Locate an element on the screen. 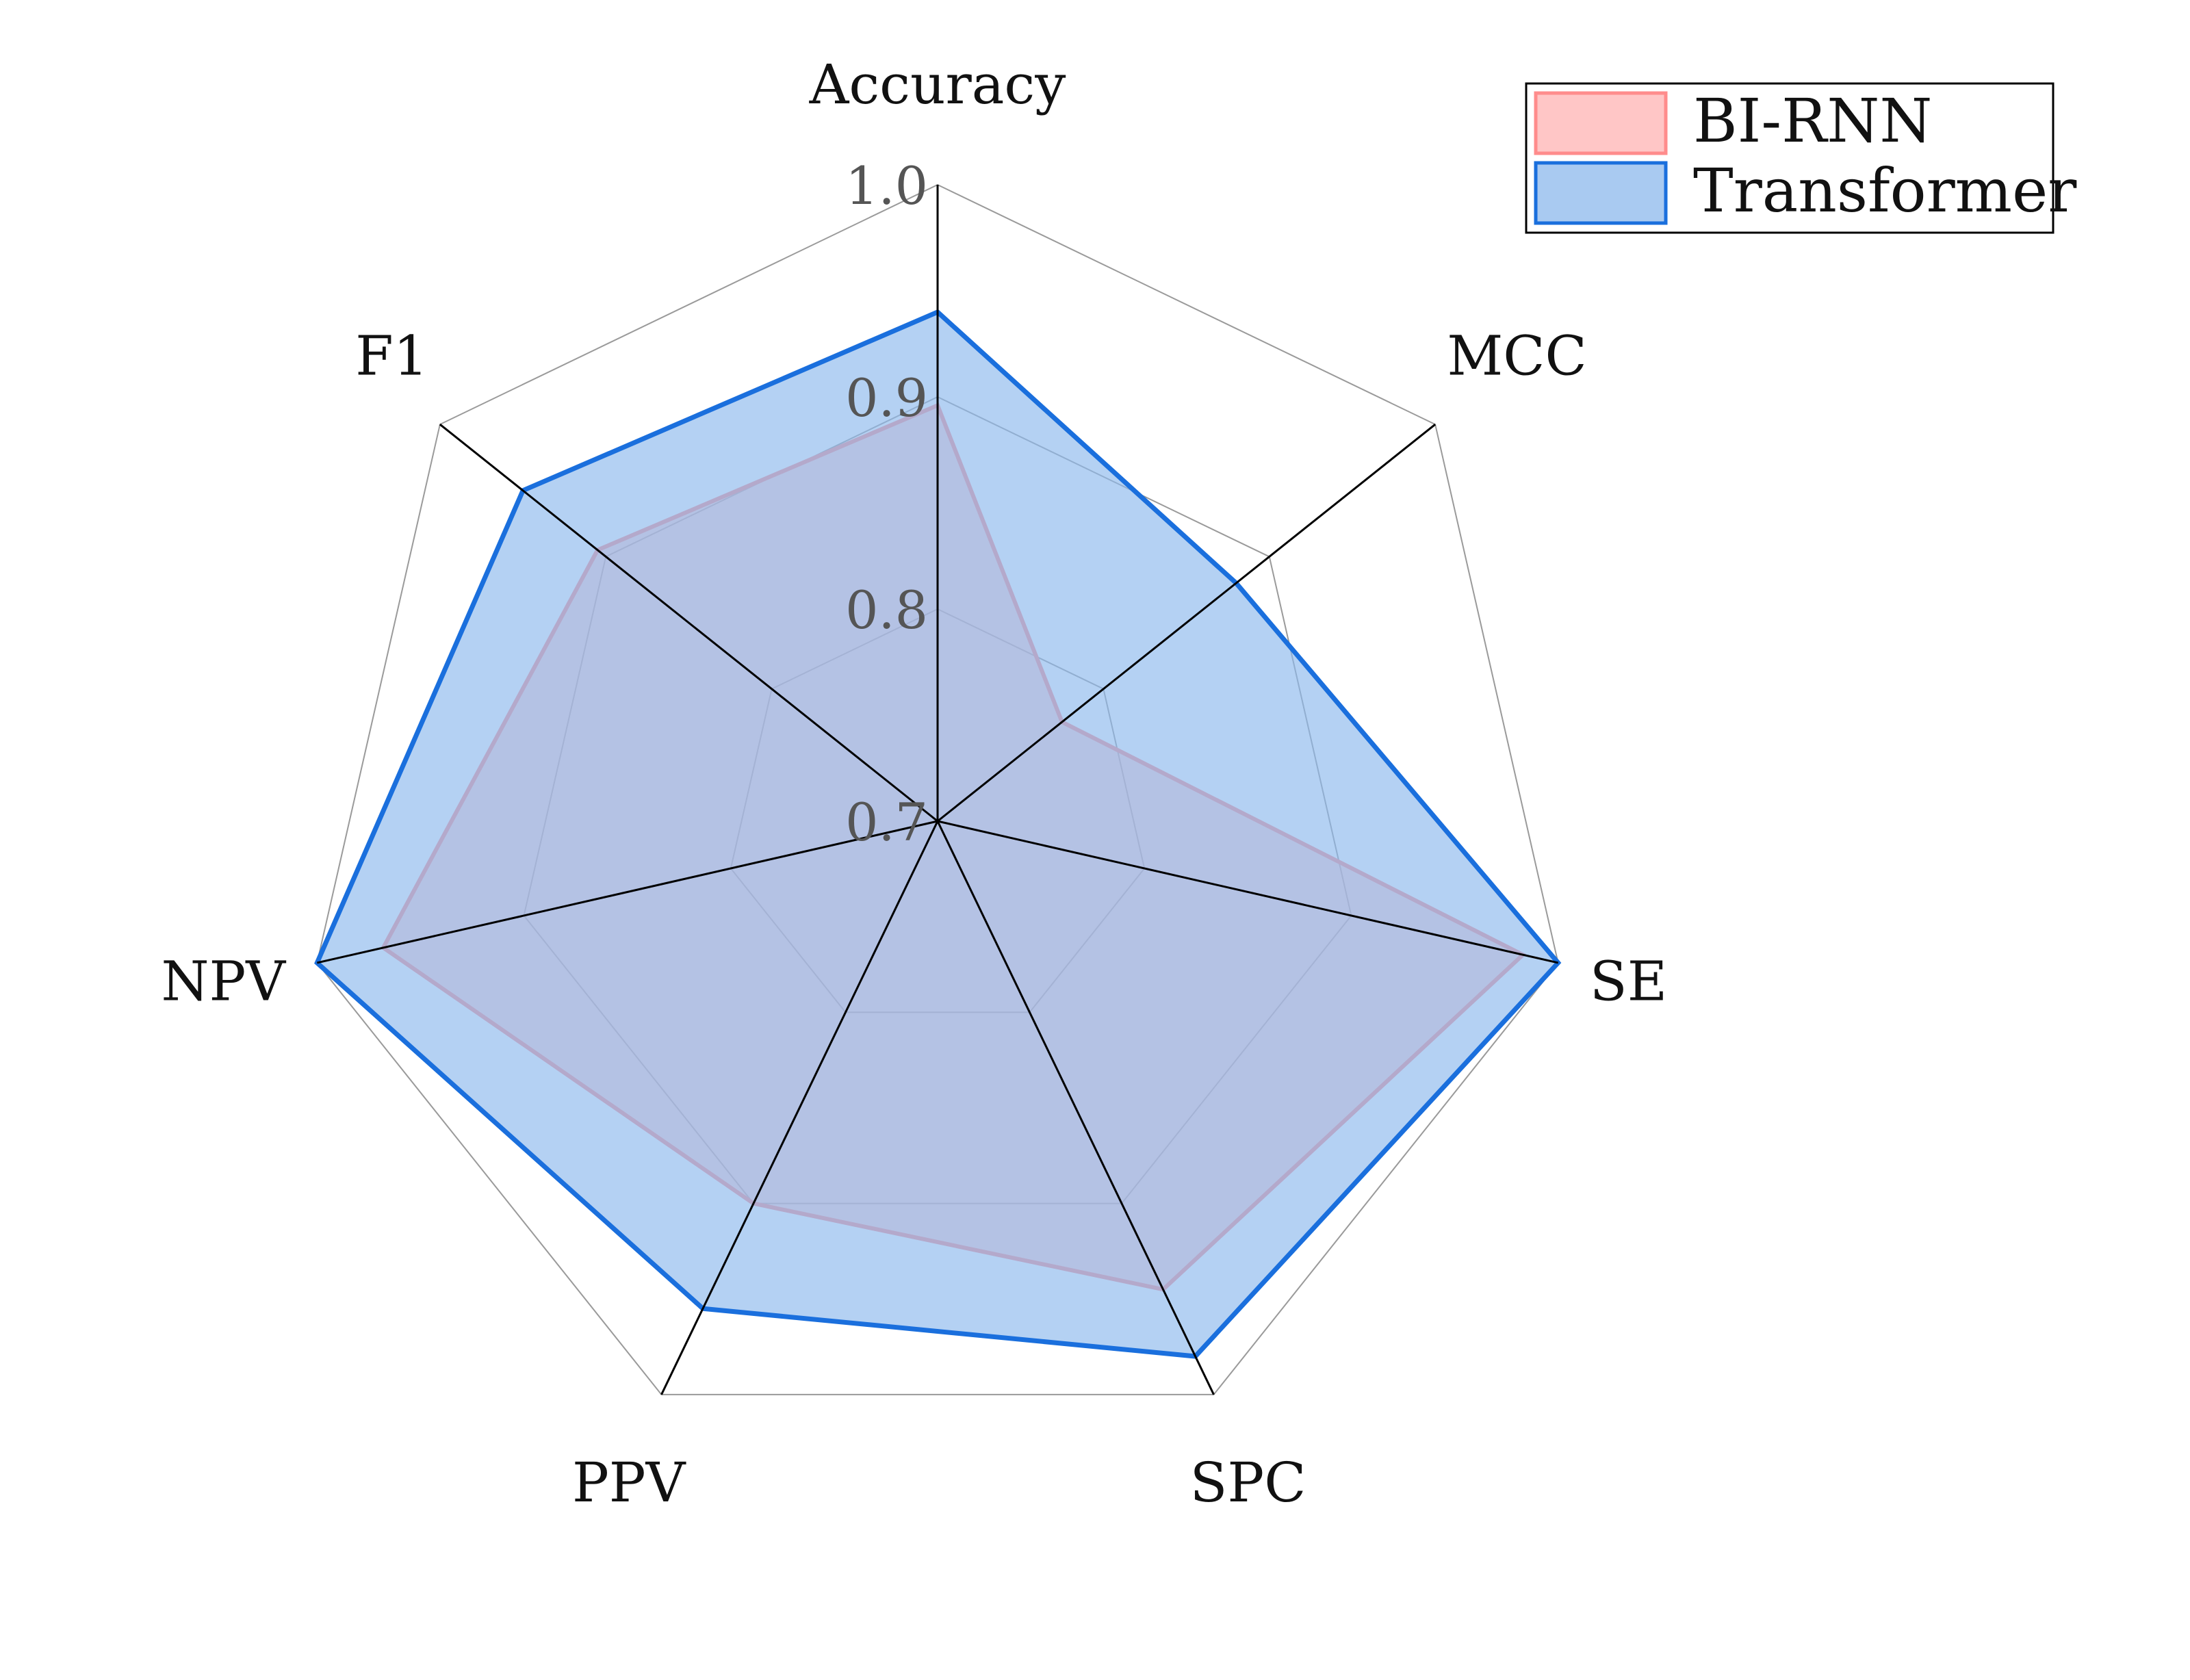  axis-spoke-se is located at coordinates (1248, 892).